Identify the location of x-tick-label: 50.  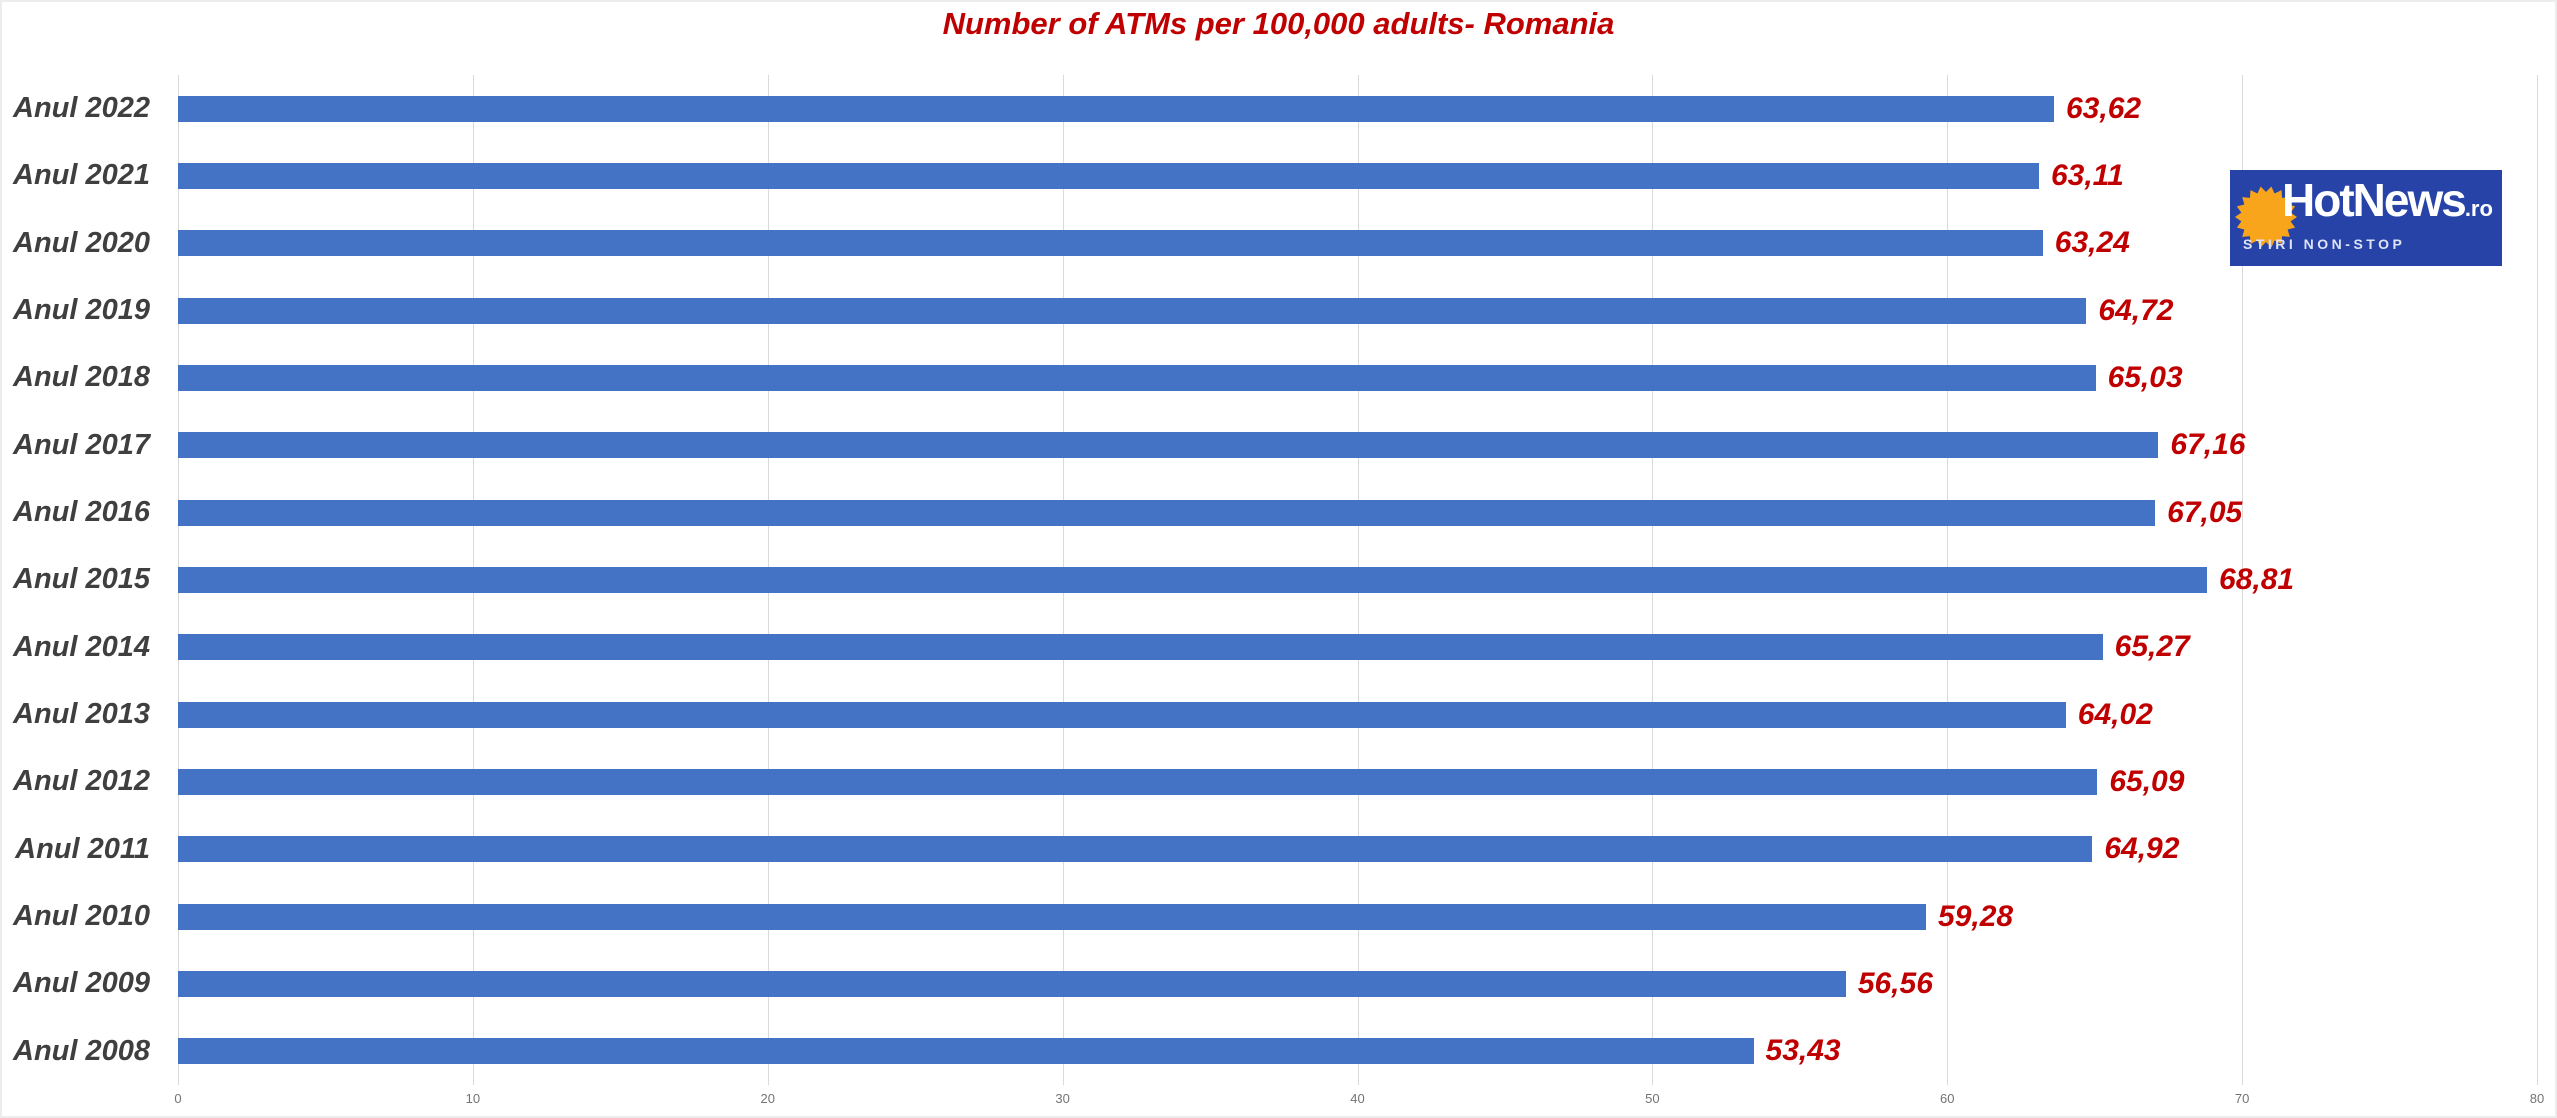
(1652, 1098).